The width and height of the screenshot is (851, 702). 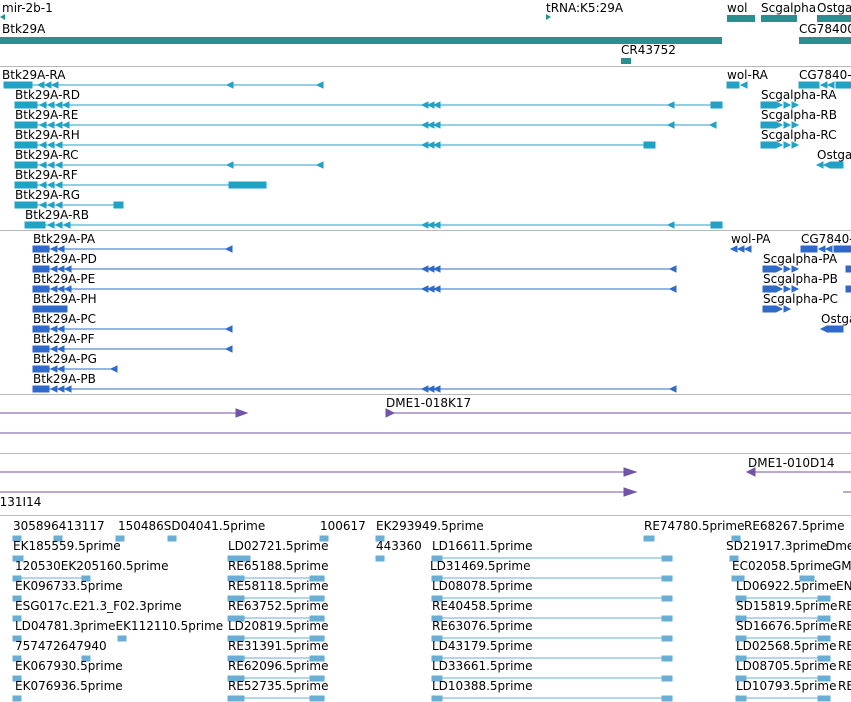 I want to click on est-label: RE58118.5prime, so click(x=278, y=586).